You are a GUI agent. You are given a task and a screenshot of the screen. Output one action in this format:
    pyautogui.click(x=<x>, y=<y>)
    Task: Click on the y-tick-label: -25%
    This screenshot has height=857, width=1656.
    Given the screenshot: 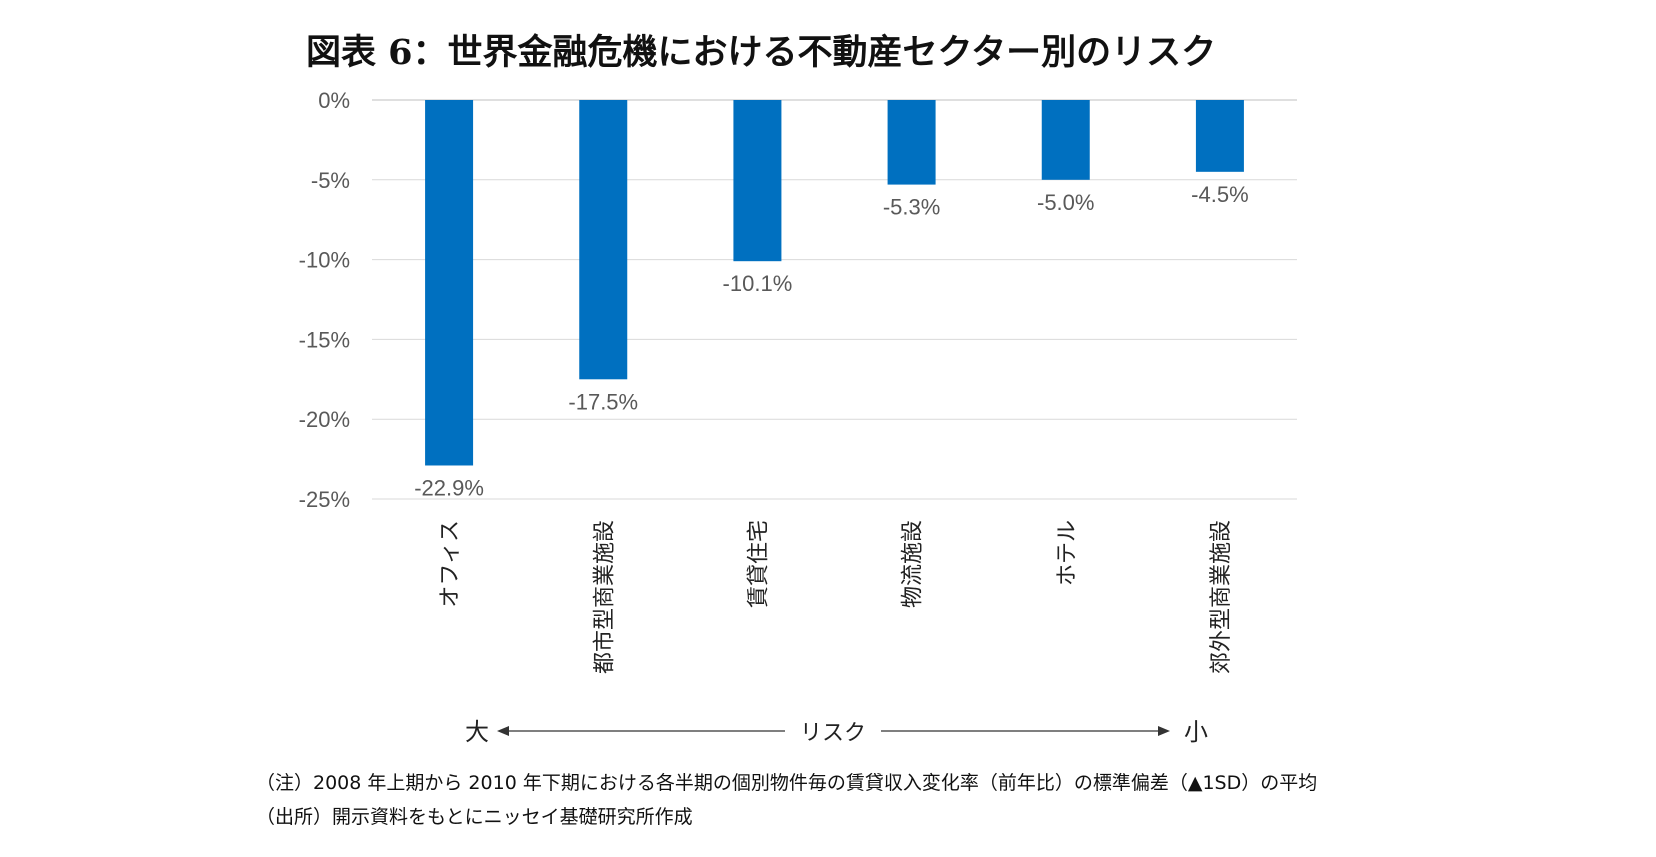 What is the action you would take?
    pyautogui.click(x=324, y=499)
    